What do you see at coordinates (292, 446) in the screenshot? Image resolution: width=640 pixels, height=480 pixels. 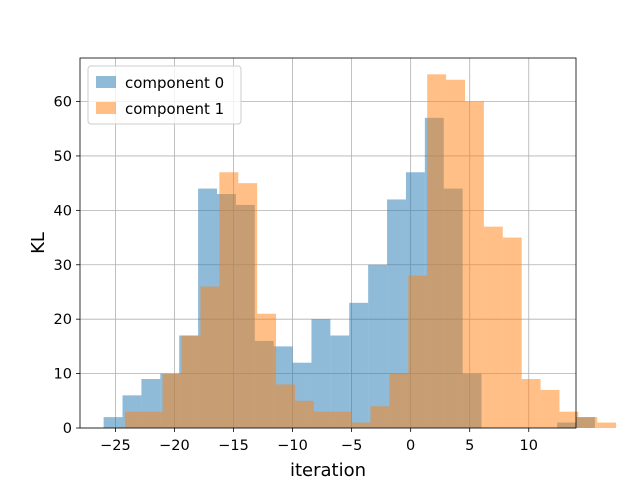 I see `x-tick-label: −10` at bounding box center [292, 446].